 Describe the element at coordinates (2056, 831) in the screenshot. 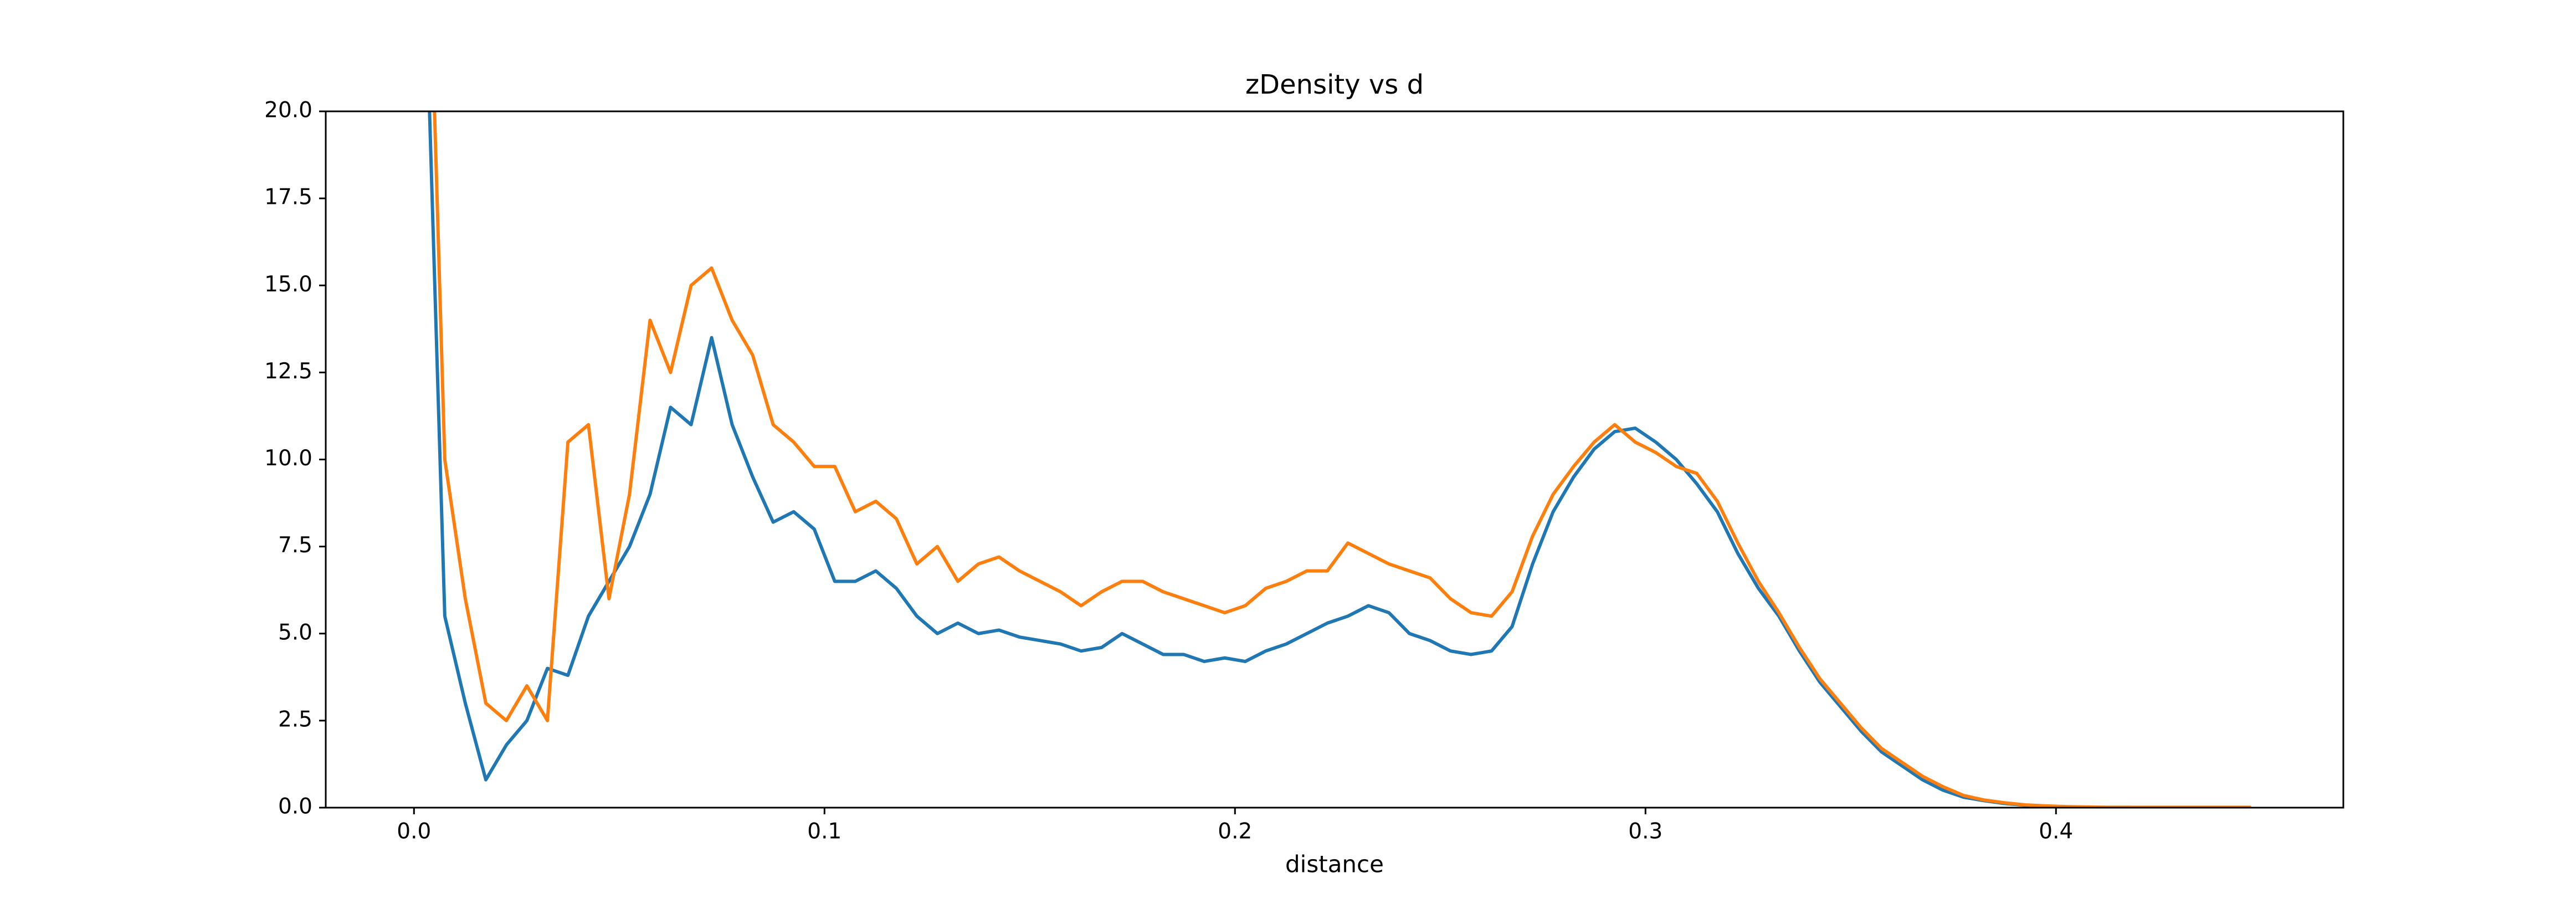

I see `x-tick-label: 0.4` at that location.